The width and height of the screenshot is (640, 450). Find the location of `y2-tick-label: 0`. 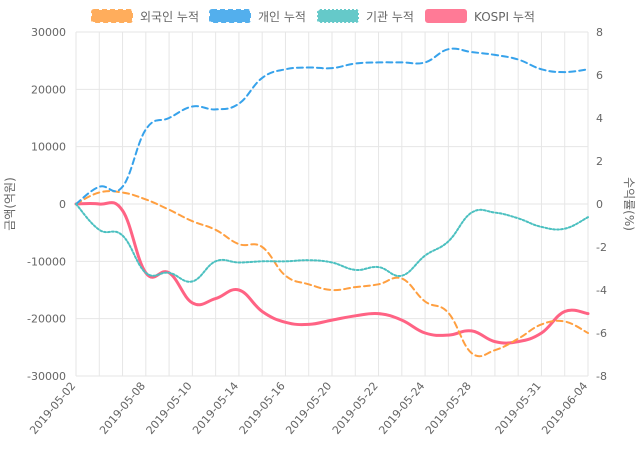

y2-tick-label: 0 is located at coordinates (599, 204).